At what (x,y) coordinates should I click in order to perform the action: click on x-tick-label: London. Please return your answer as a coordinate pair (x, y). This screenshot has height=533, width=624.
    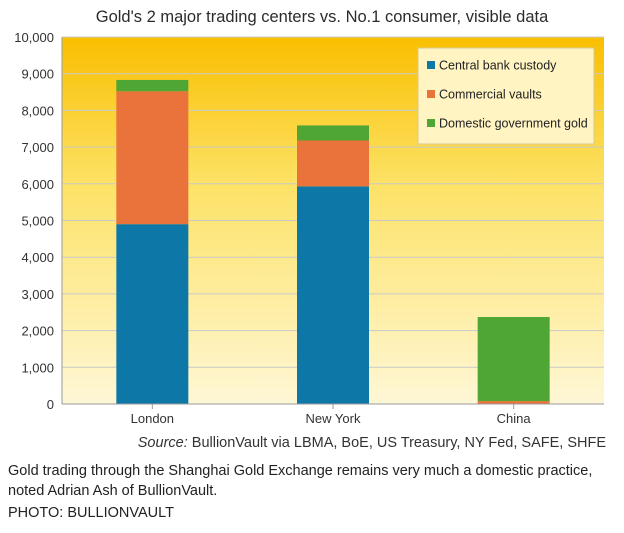
    Looking at the image, I should click on (152, 418).